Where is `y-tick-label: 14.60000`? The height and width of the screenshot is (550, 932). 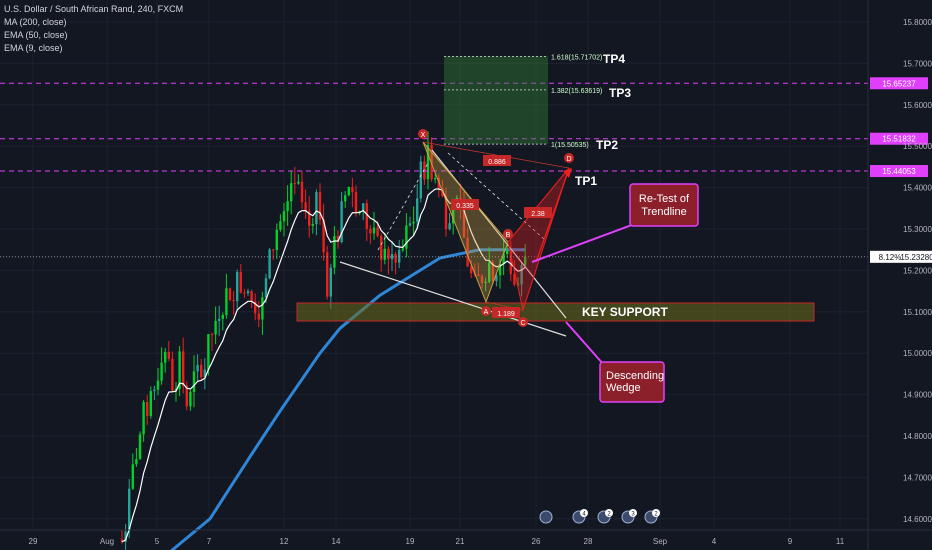 y-tick-label: 14.60000 is located at coordinates (917, 519).